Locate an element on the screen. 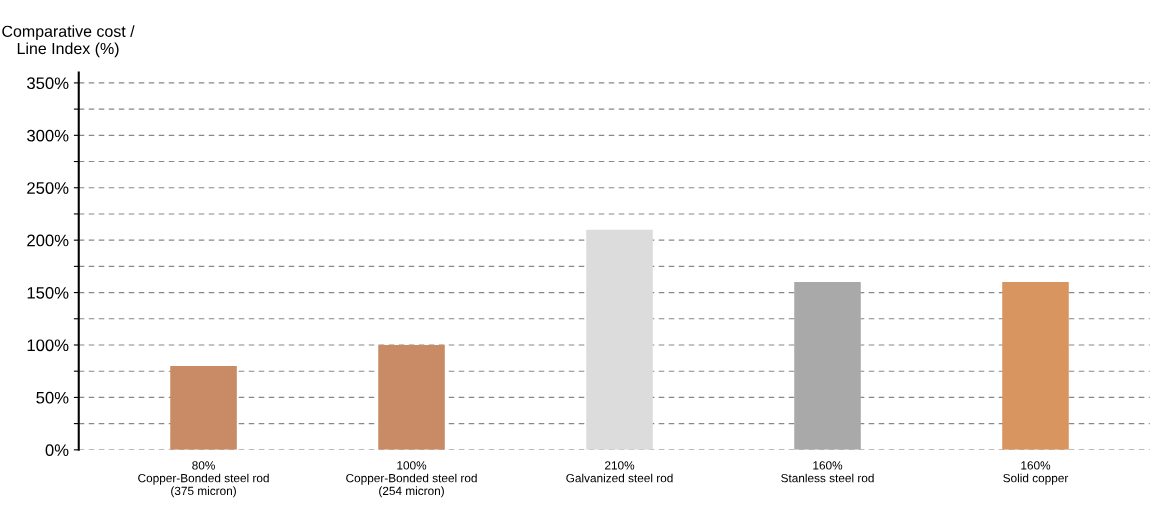 The height and width of the screenshot is (510, 1158). x-tick-label: Stanless steel rod is located at coordinates (827, 478).